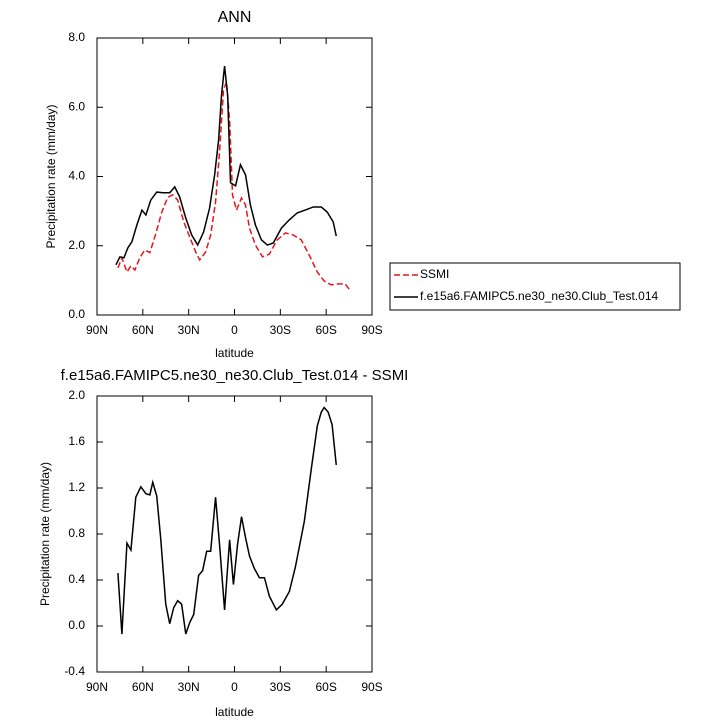  Describe the element at coordinates (76, 533) in the screenshot. I see `y-tick-label: 0.8` at that location.